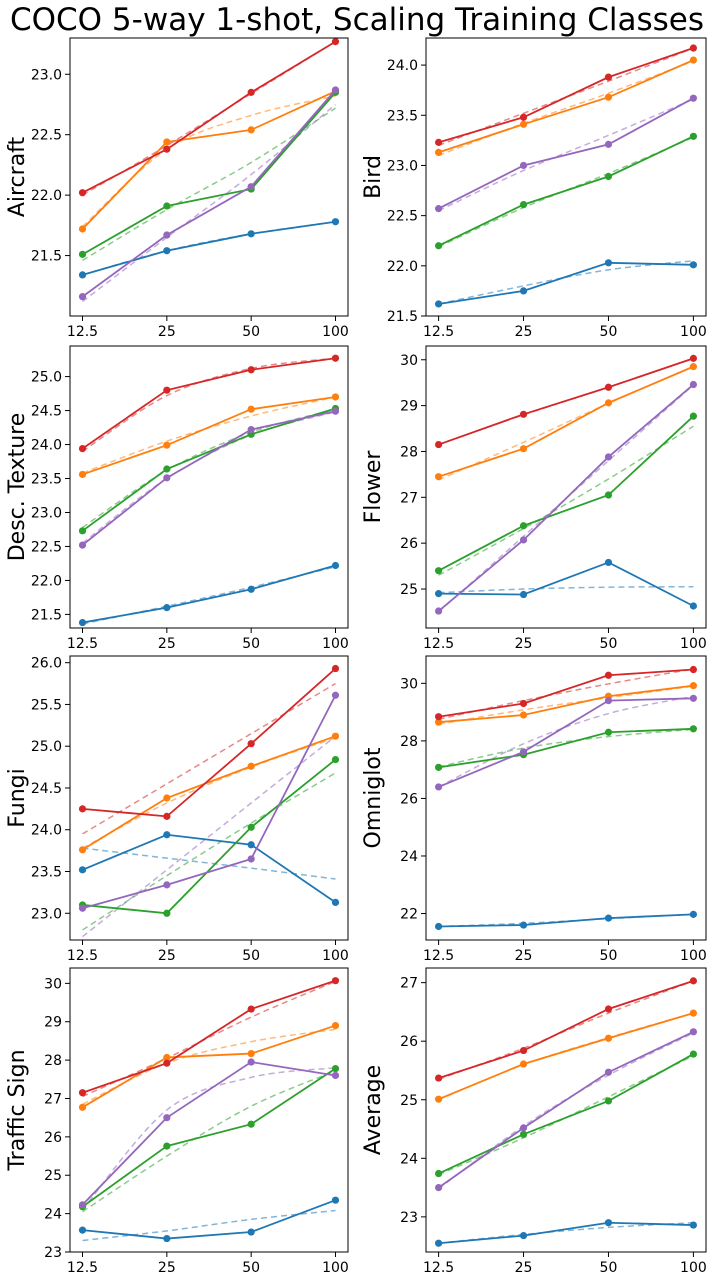 The height and width of the screenshot is (1278, 714). What do you see at coordinates (46, 705) in the screenshot?
I see `y-tick-label: 25.5` at bounding box center [46, 705].